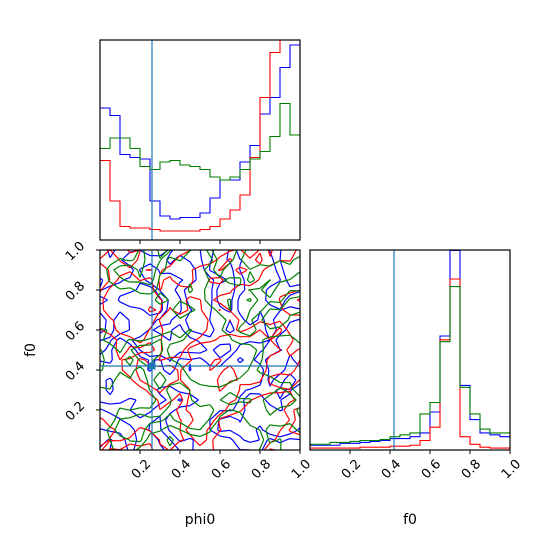  I want to click on joint-truth-marker, so click(200, 350).